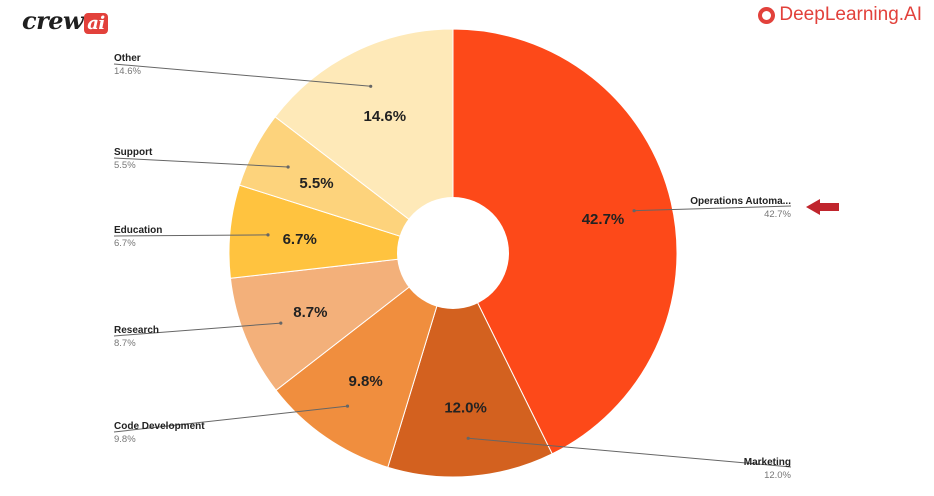 Image resolution: width=934 pixels, height=496 pixels. What do you see at coordinates (316, 183) in the screenshot?
I see `slice-value-label-support: 5.5%` at bounding box center [316, 183].